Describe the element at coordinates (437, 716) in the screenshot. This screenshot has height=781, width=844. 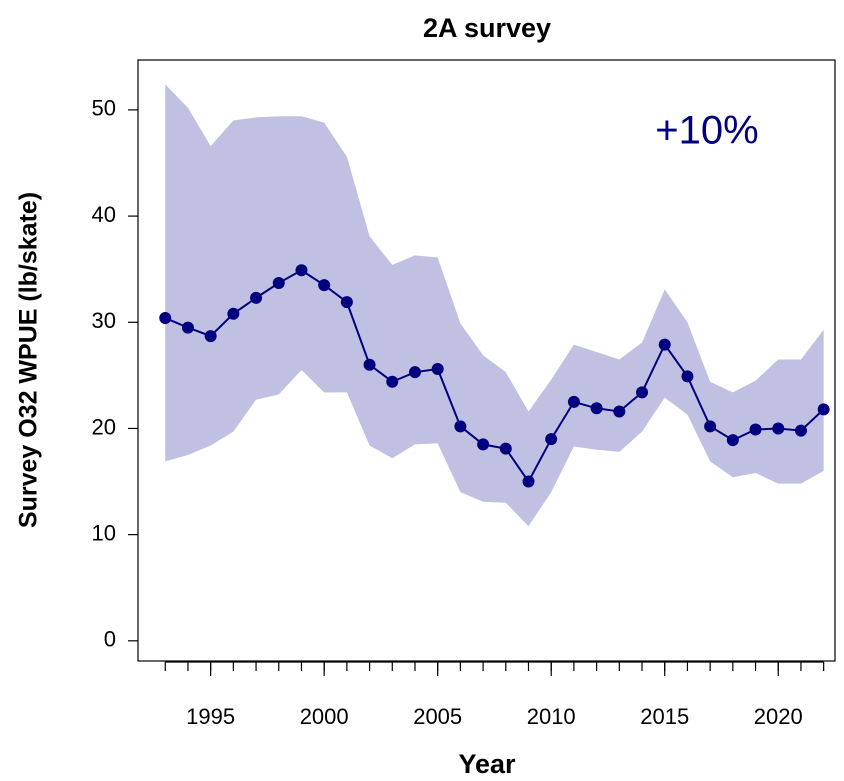
I see `x-tick-label: 2005` at that location.